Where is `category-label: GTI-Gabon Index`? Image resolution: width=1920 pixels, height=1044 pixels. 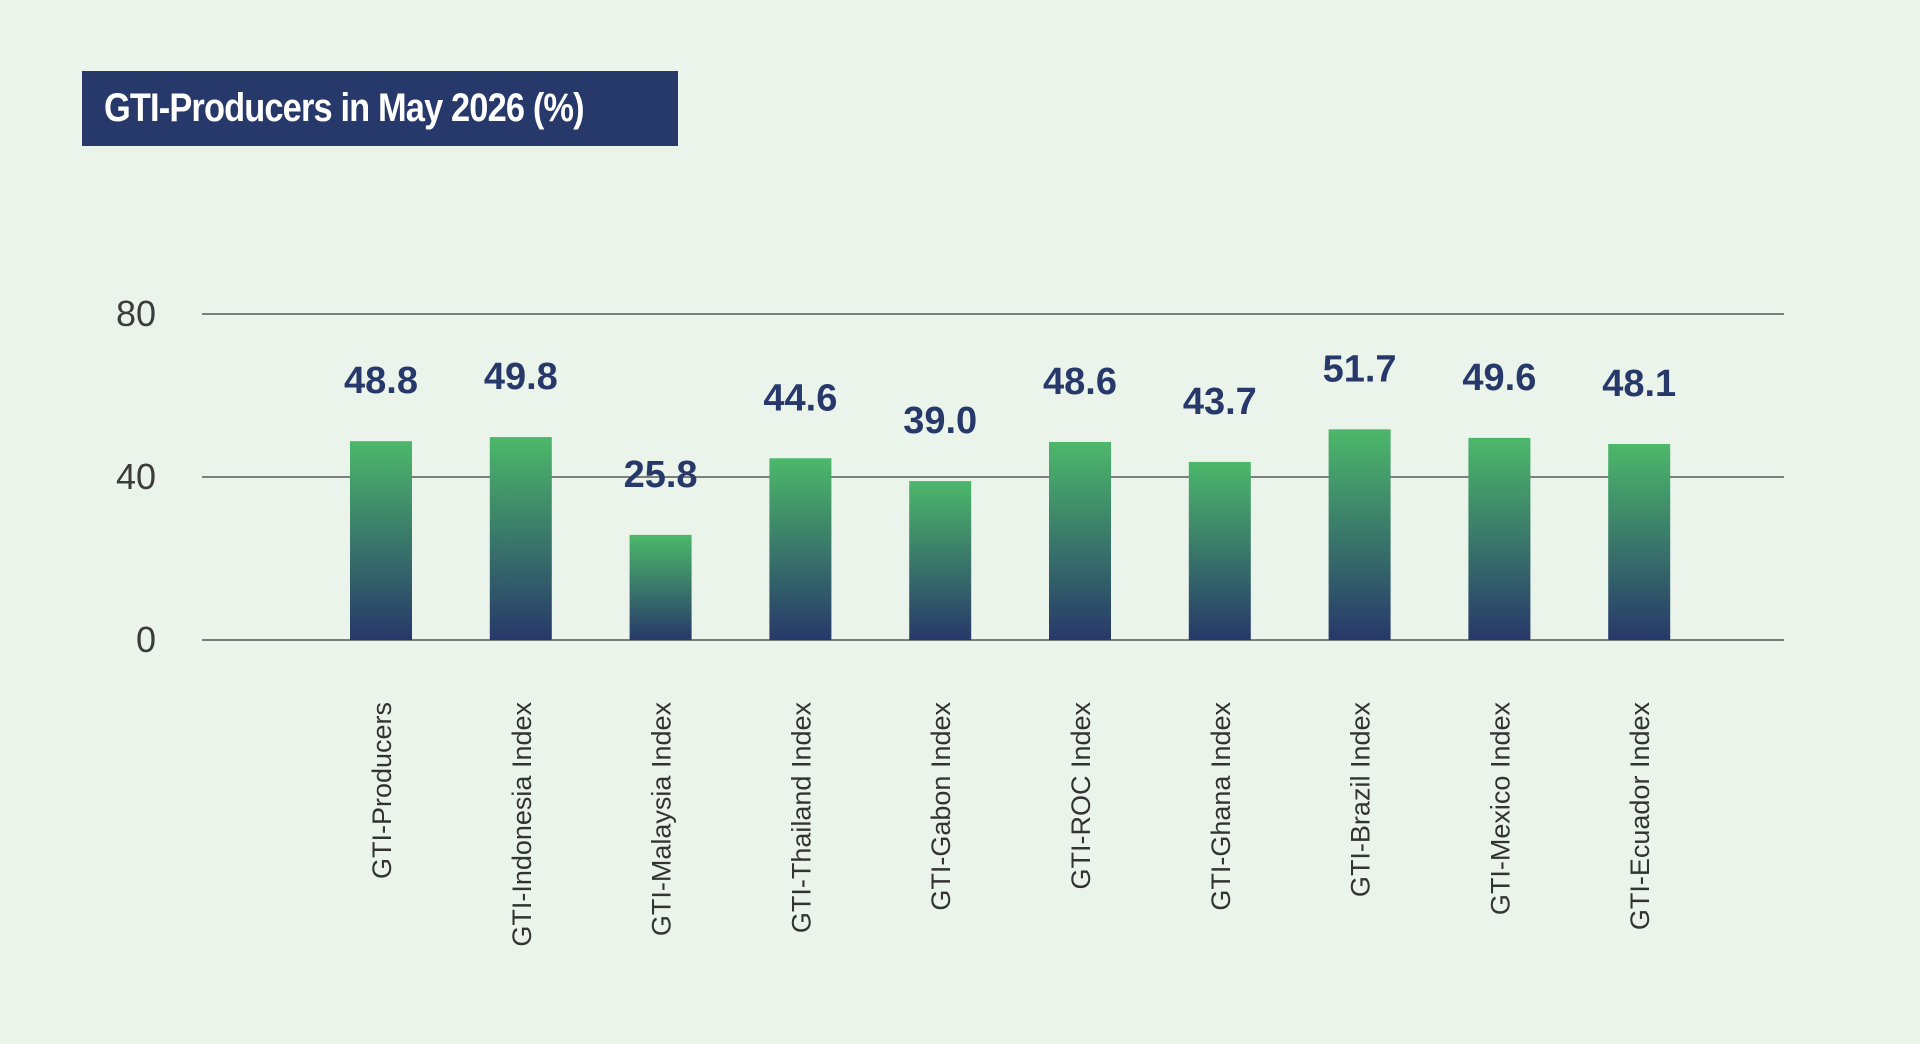 category-label: GTI-Gabon Index is located at coordinates (941, 806).